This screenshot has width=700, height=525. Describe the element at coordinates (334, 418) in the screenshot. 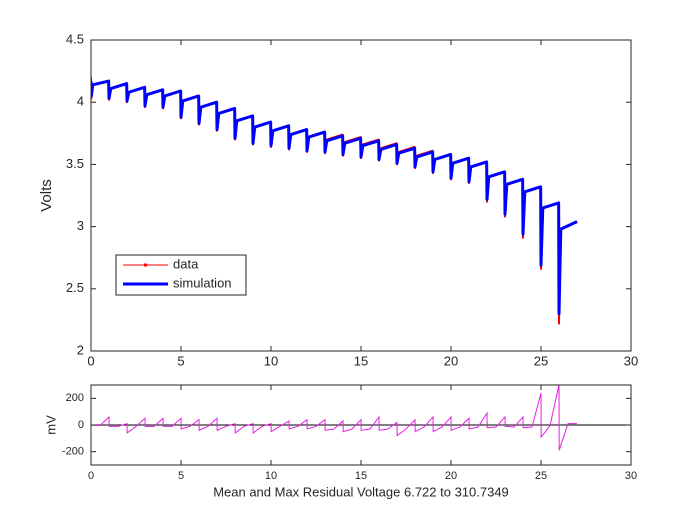

I see `residual-line` at that location.